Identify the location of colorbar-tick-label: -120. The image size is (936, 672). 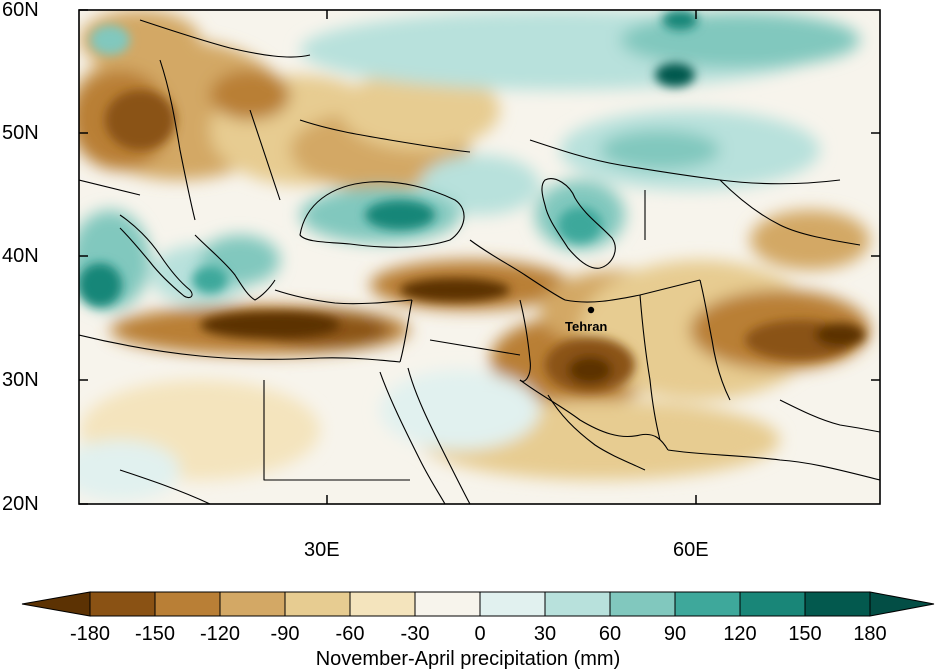
(220, 634).